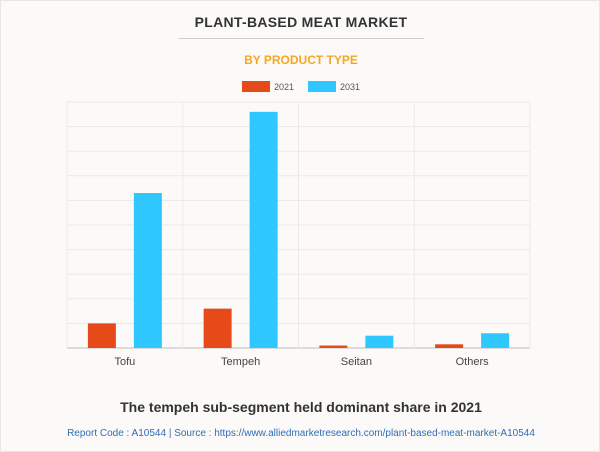  I want to click on bar-others-2021, so click(449, 346).